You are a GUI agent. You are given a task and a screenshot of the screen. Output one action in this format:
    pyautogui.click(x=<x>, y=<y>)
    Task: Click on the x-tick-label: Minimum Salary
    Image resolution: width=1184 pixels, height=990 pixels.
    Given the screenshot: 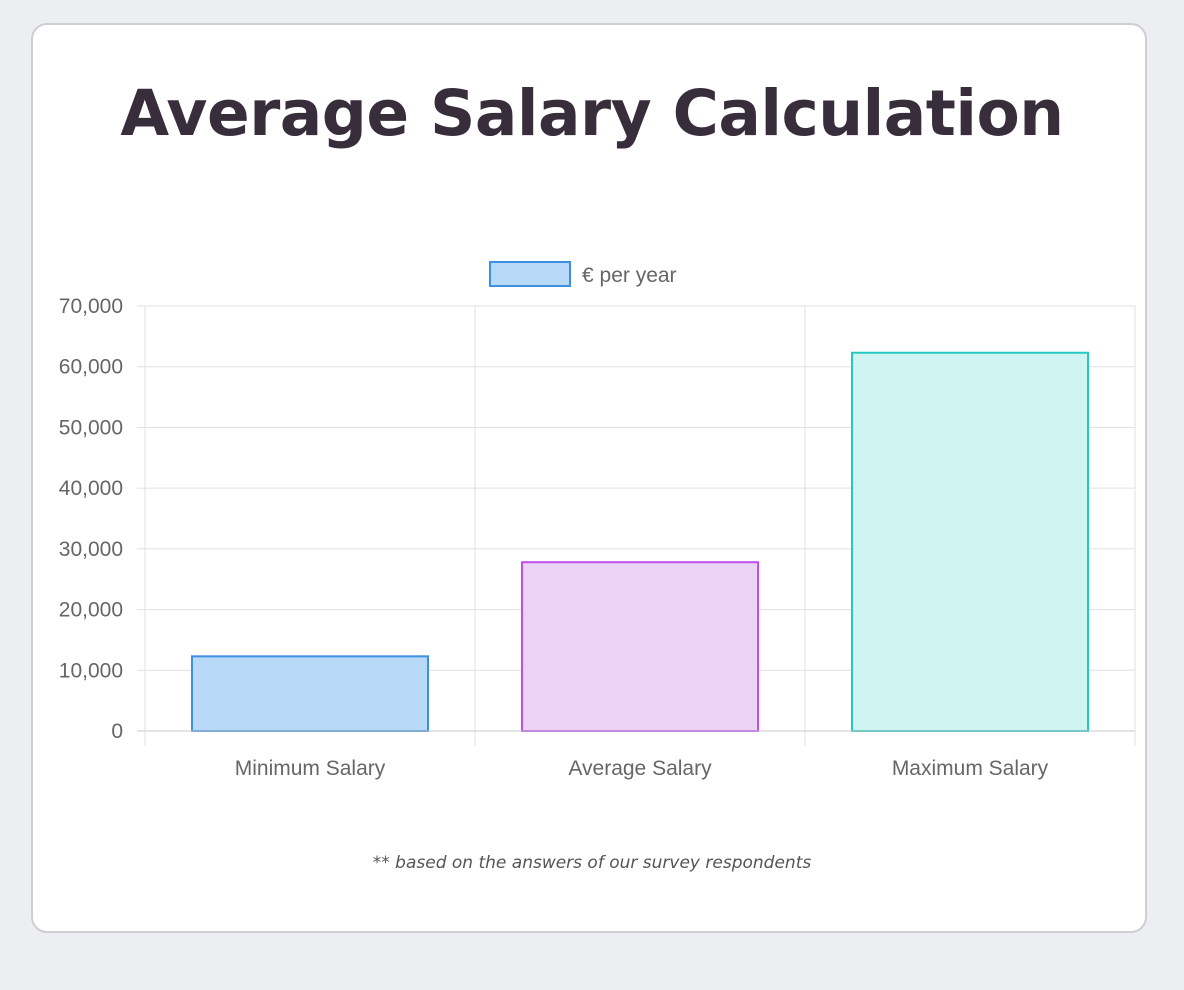 What is the action you would take?
    pyautogui.click(x=310, y=768)
    